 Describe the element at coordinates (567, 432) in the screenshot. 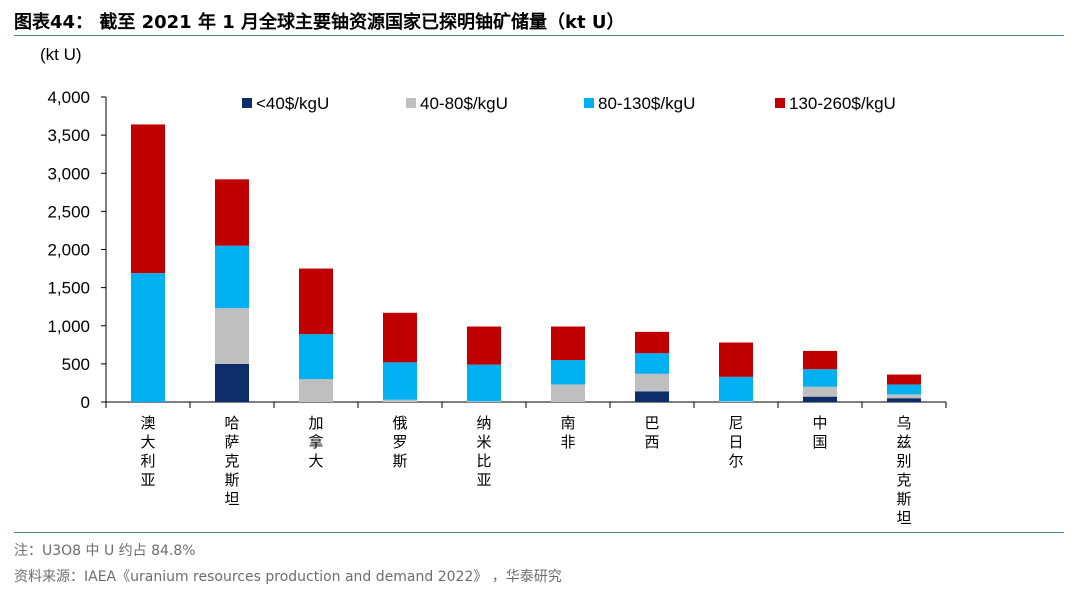

I see `x-tick-label: 南非` at that location.